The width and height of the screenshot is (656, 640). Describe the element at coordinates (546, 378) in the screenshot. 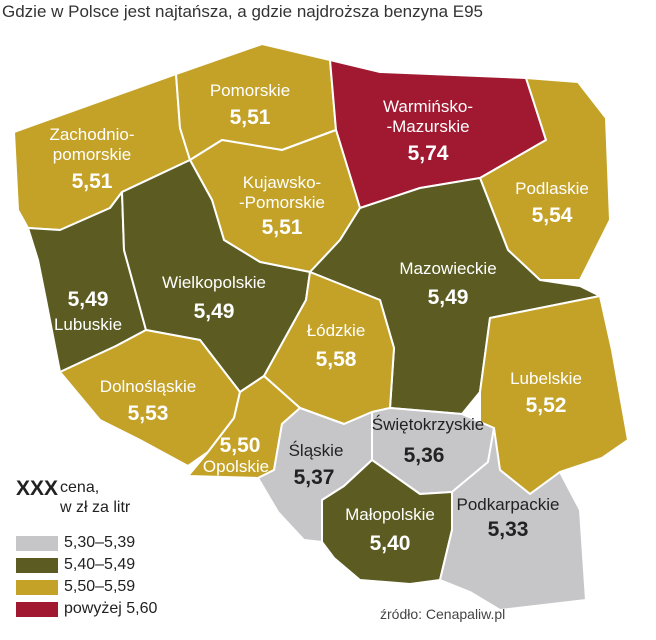

I see `region-name: Lubelskie` at that location.